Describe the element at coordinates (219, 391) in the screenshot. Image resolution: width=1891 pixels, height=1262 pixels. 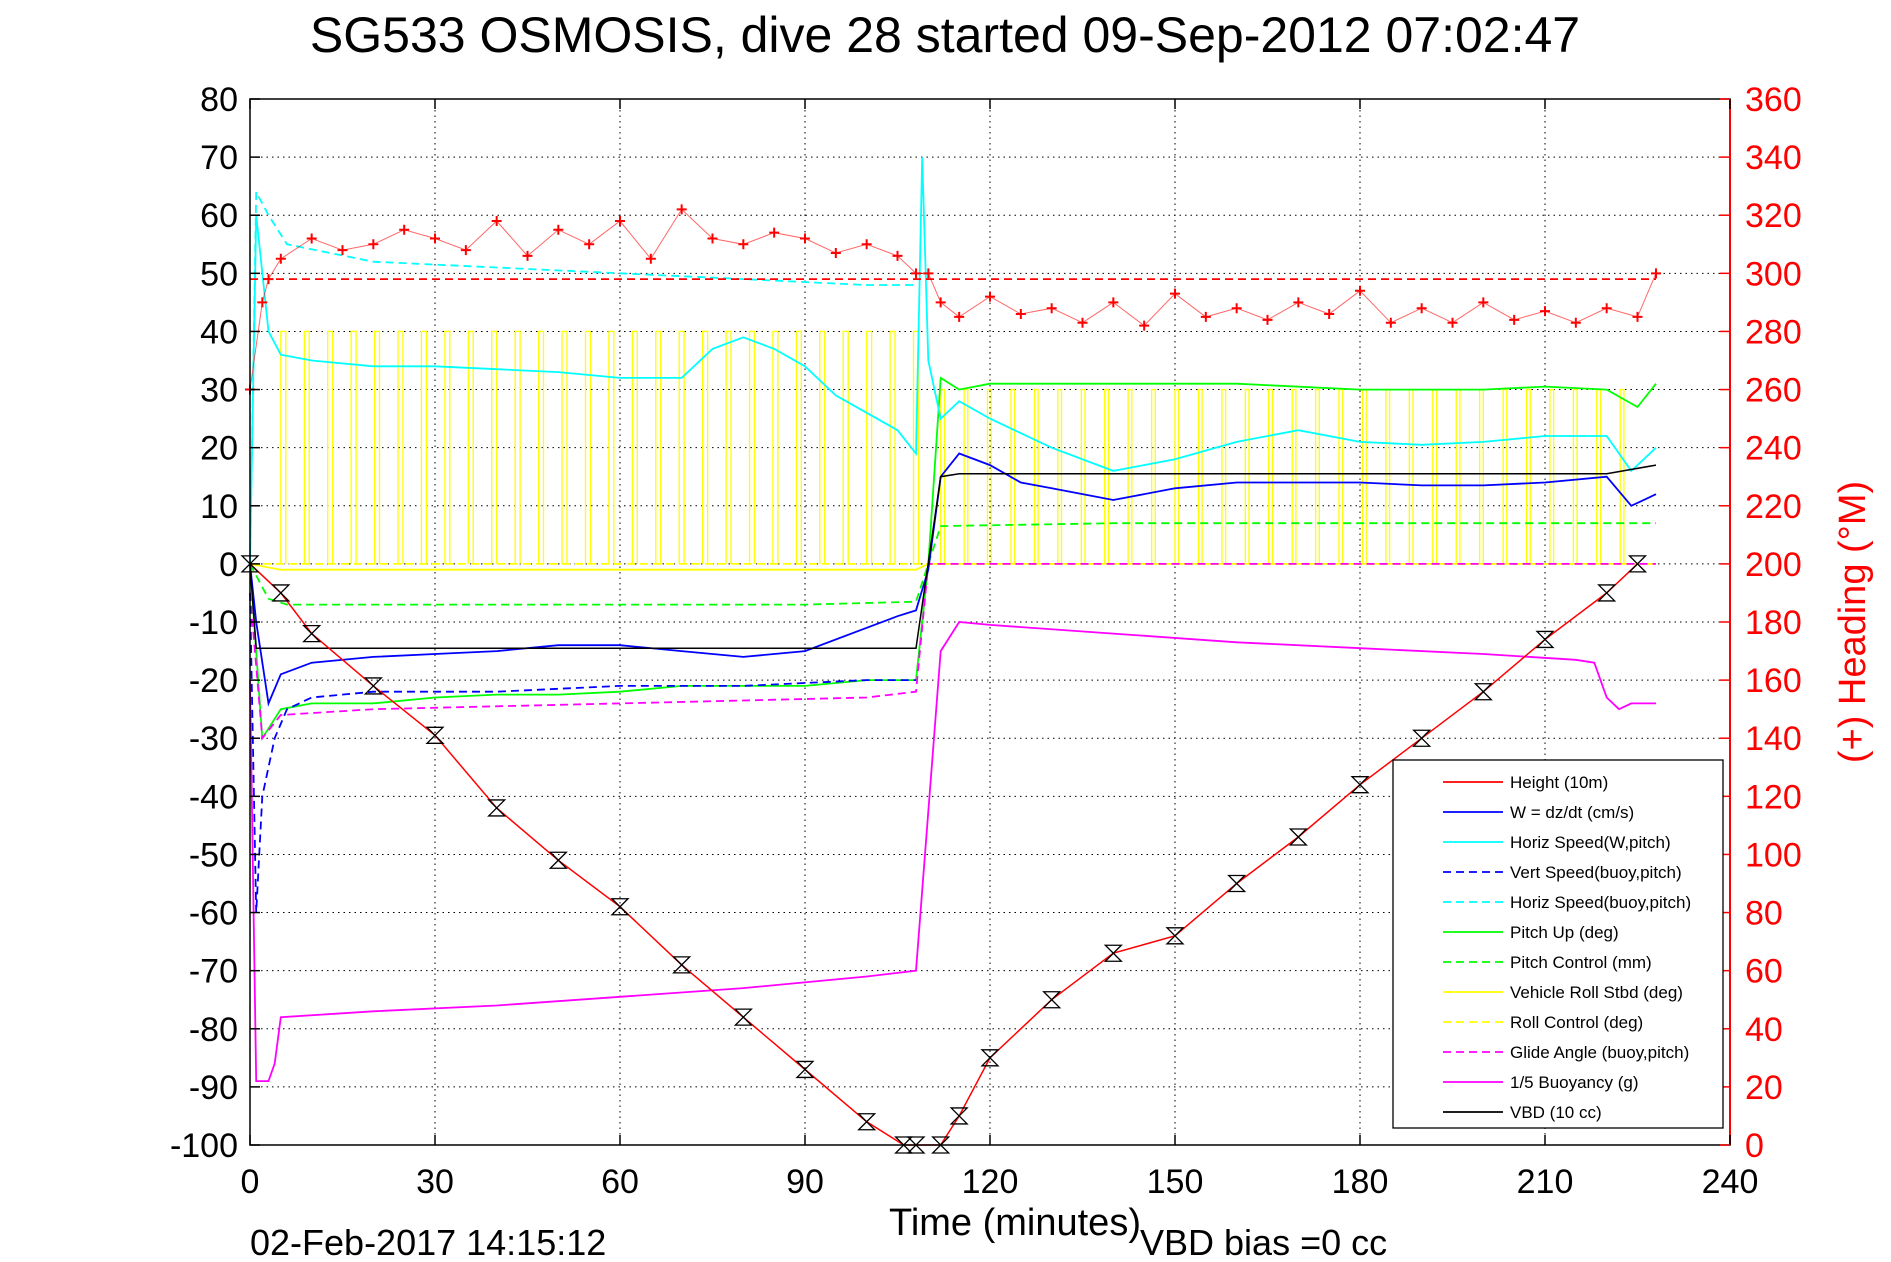
I see `y-tick-label: 30` at that location.